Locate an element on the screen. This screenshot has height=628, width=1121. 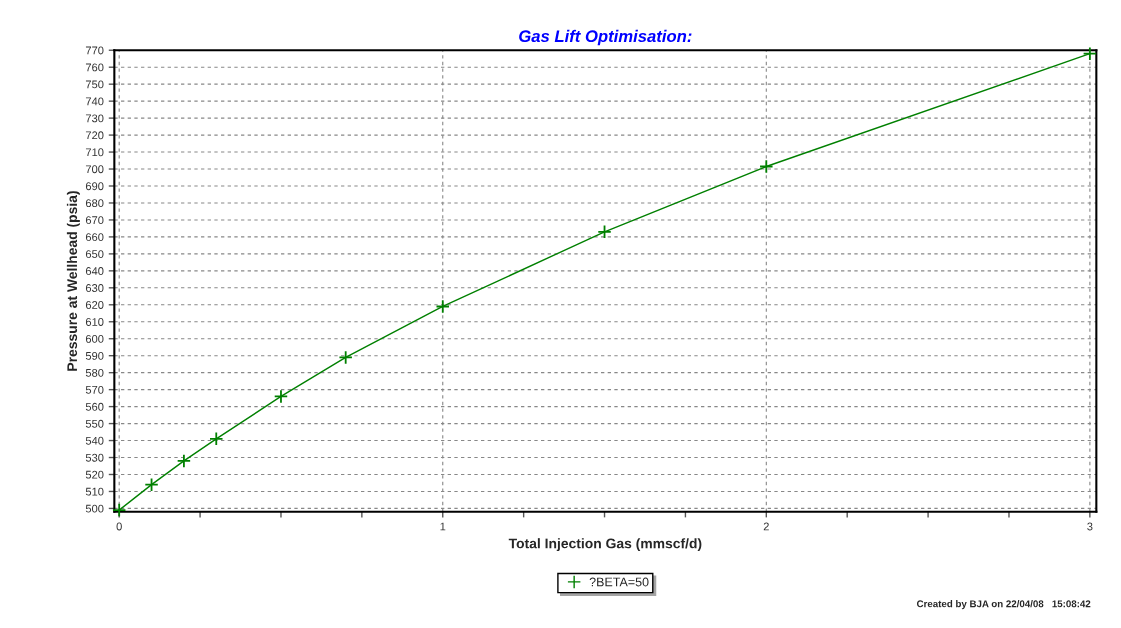
y-tick-label: 640 is located at coordinates (94, 271).